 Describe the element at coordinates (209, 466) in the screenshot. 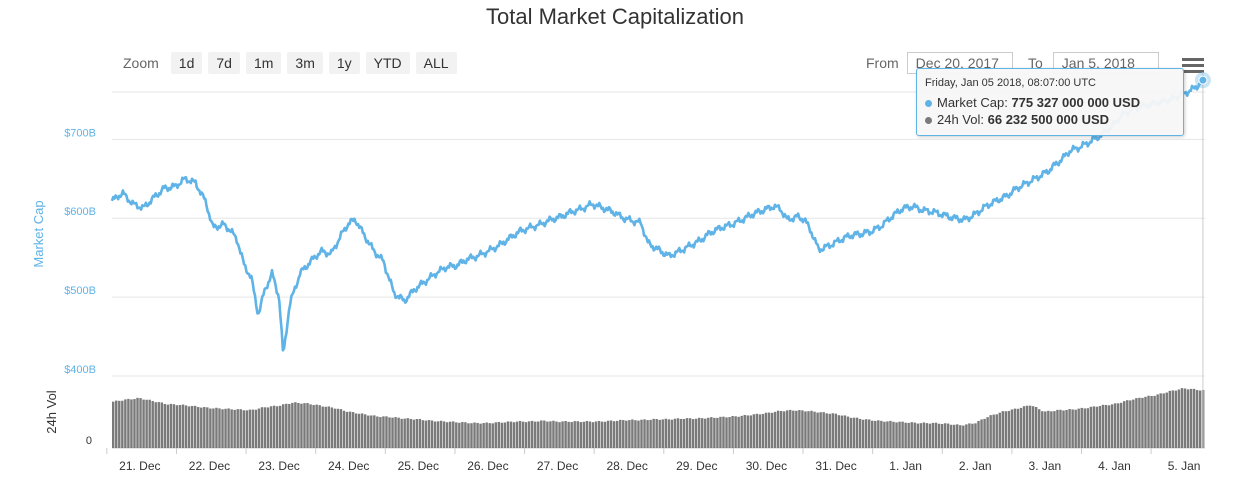

I see `x-tick-label: 22. Dec` at that location.